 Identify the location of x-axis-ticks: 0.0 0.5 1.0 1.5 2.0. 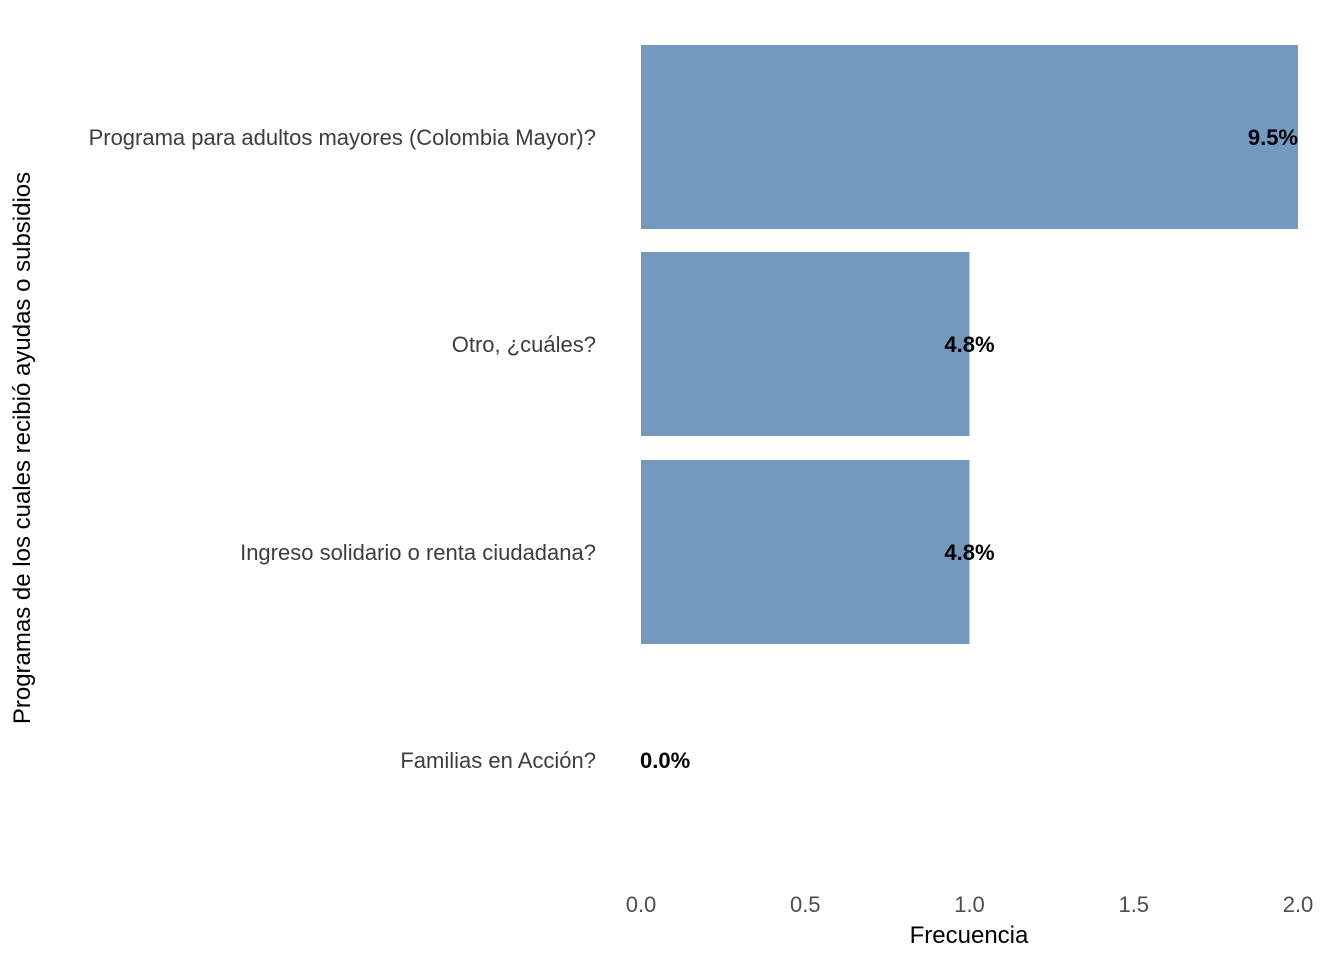
(970, 904).